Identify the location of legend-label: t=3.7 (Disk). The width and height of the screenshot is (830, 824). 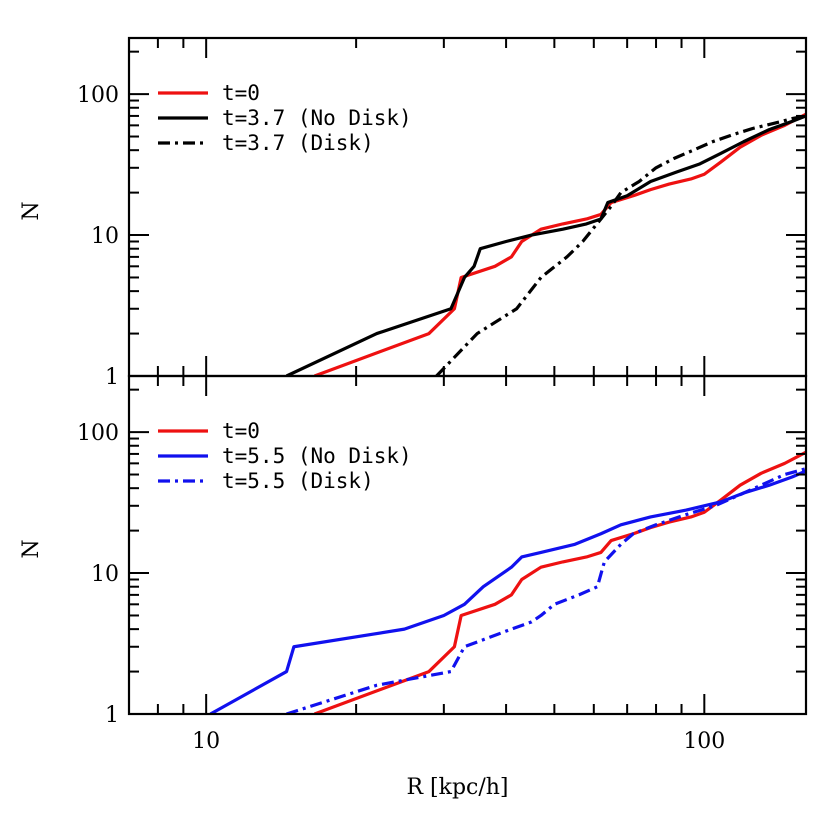
(298, 143).